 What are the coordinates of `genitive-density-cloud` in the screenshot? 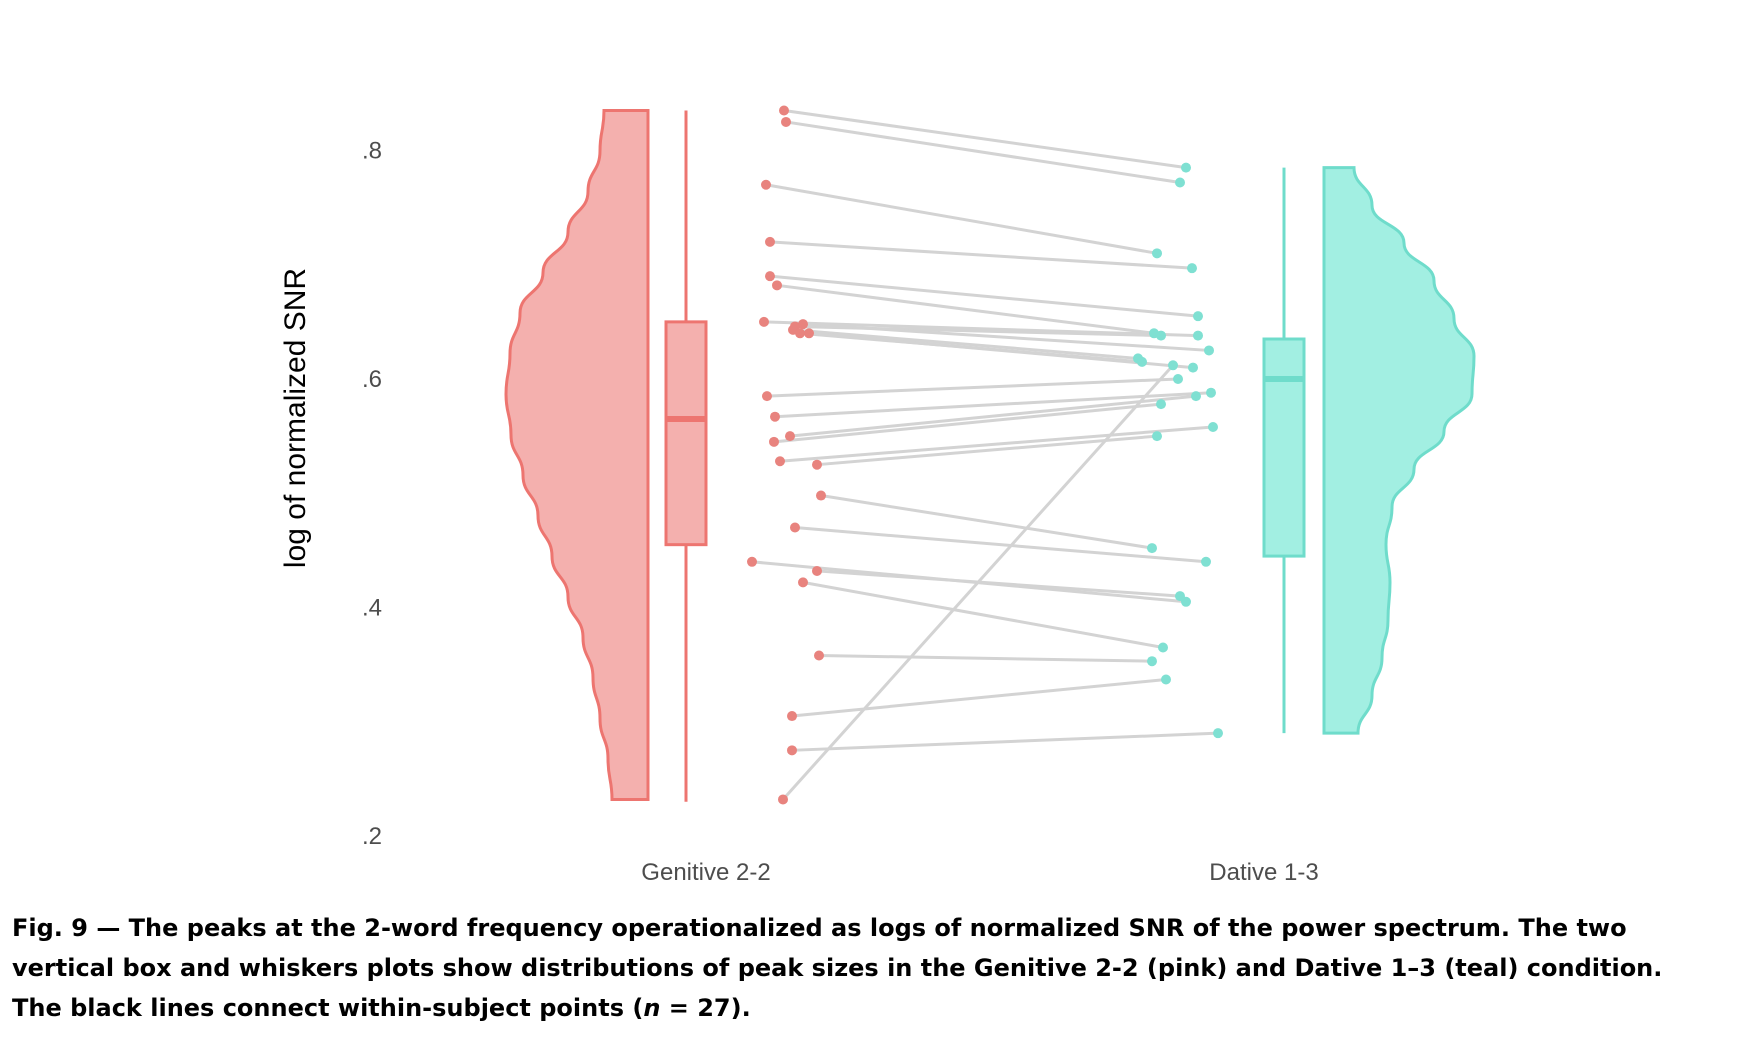 It's located at (577, 455).